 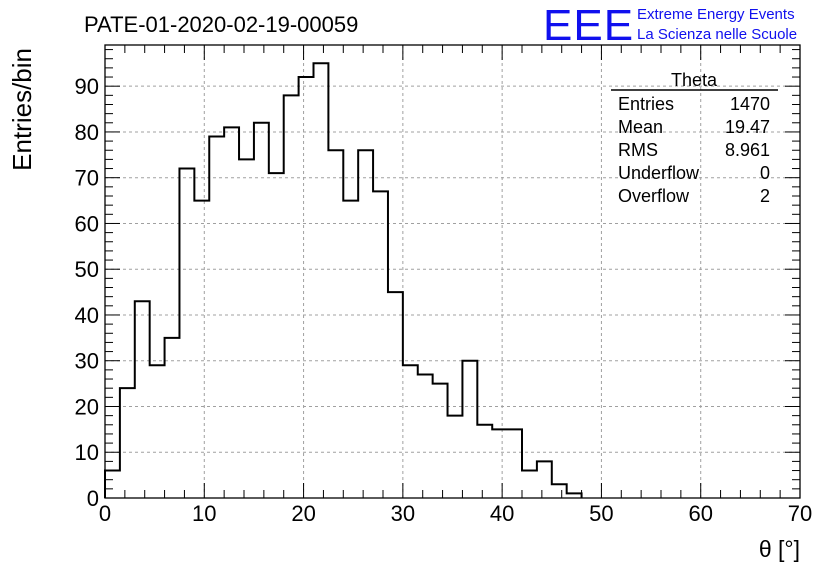 I want to click on y-axis-label: Entries/bin, so click(x=22, y=109).